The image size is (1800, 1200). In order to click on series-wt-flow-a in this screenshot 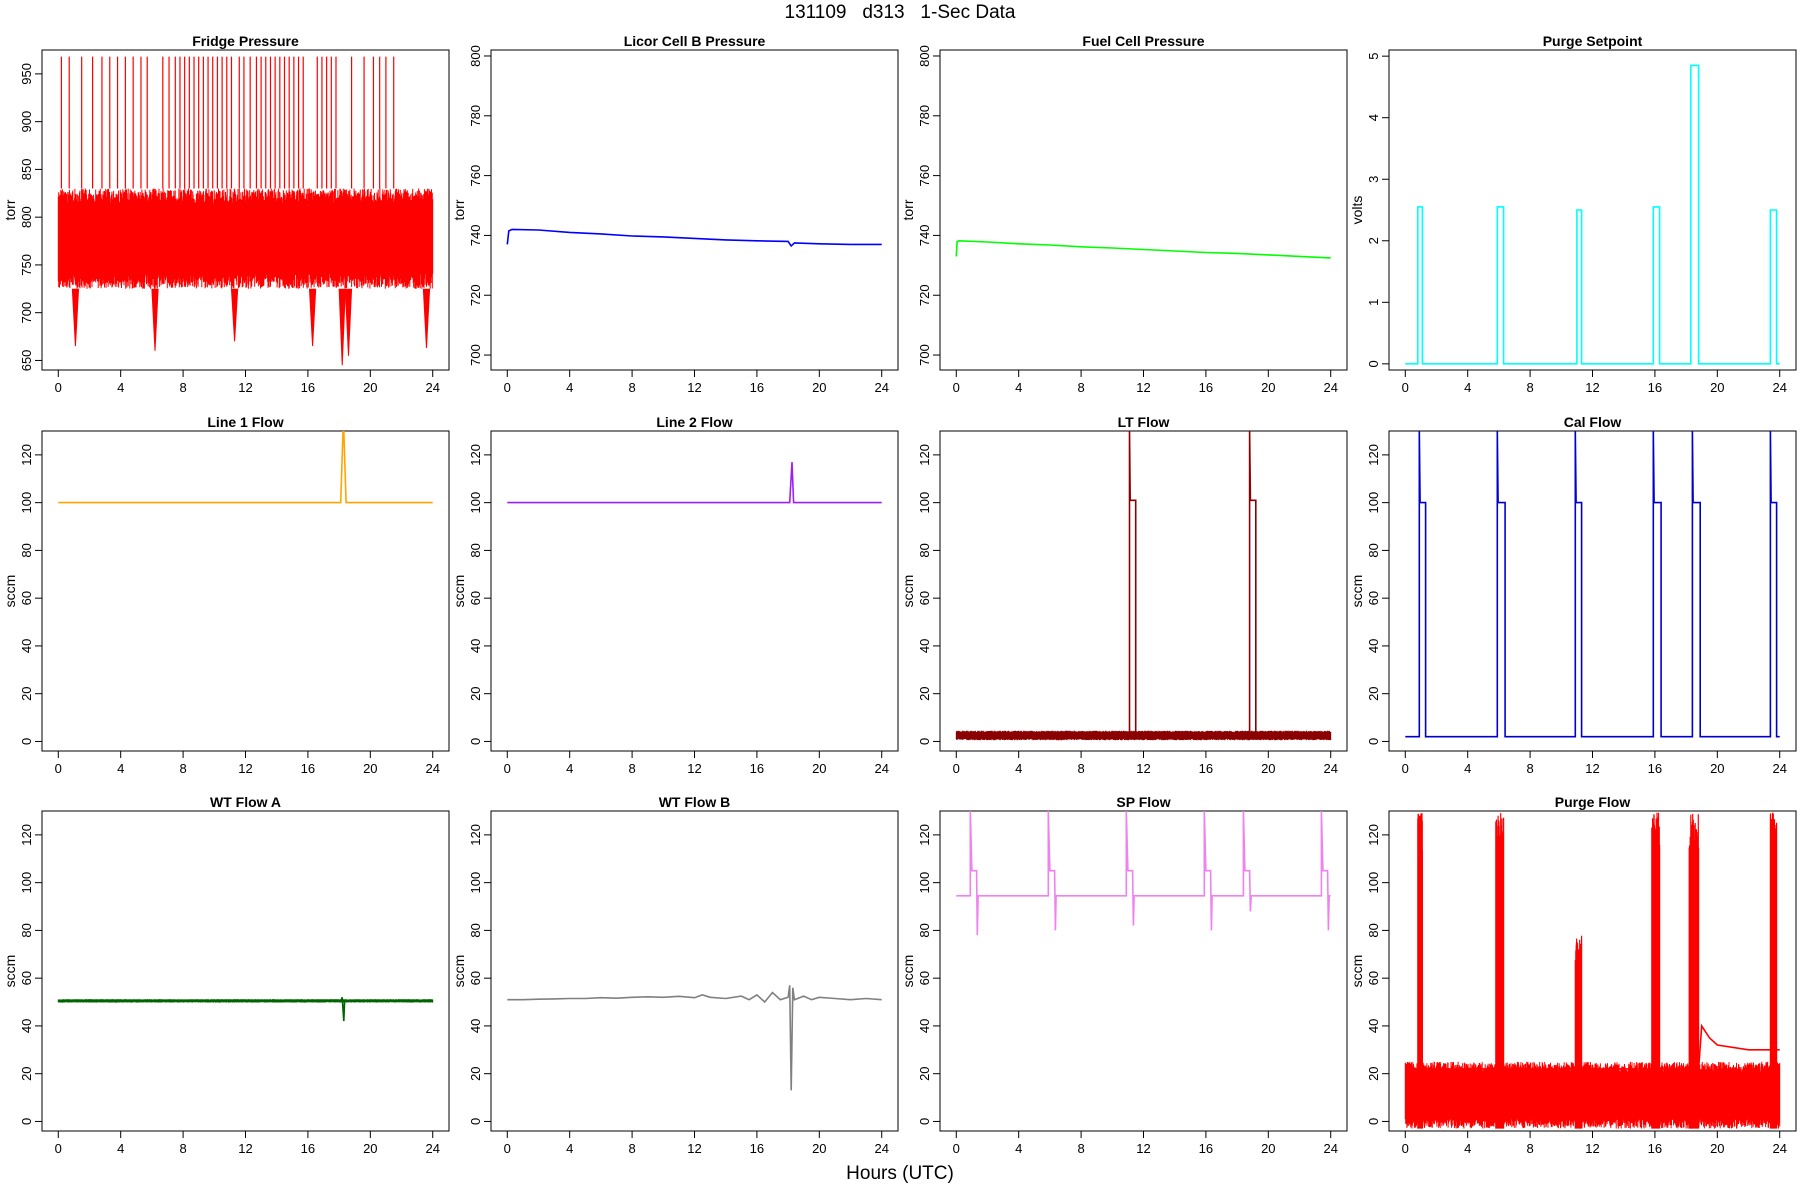, I will do `click(245, 1009)`.